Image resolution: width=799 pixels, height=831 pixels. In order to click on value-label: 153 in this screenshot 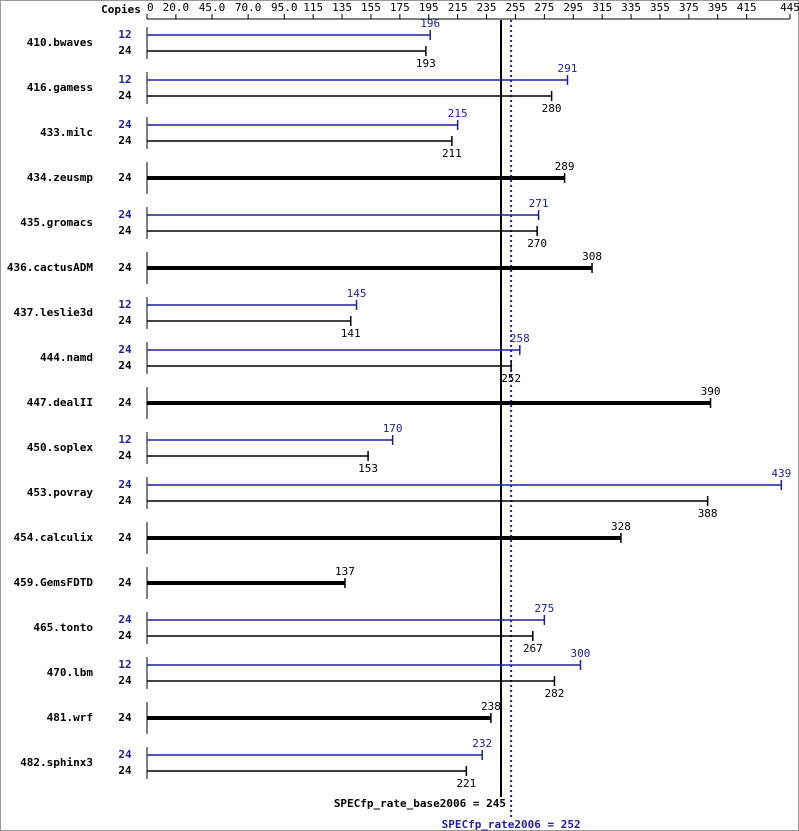, I will do `click(368, 468)`.